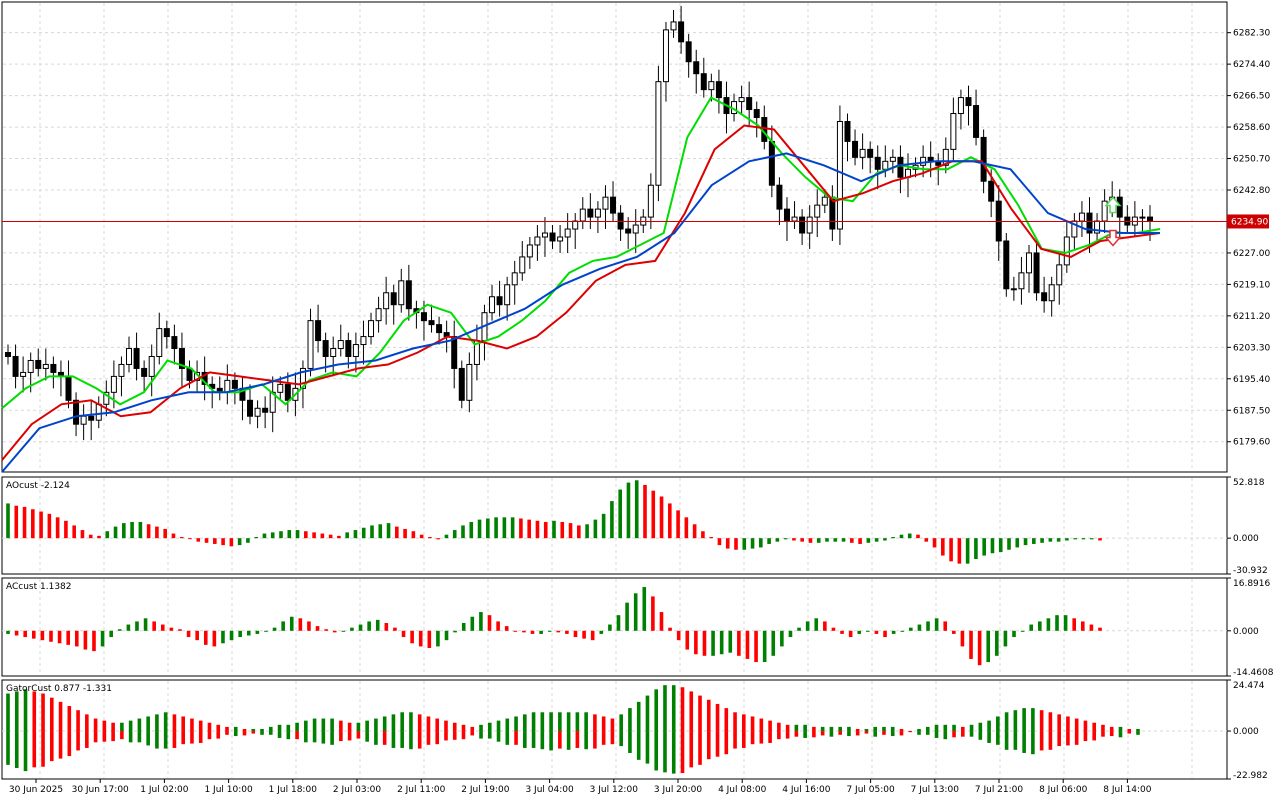 This screenshot has width=1280, height=800. What do you see at coordinates (870, 790) in the screenshot?
I see `x-tick-label: 7 Jul 05:00` at bounding box center [870, 790].